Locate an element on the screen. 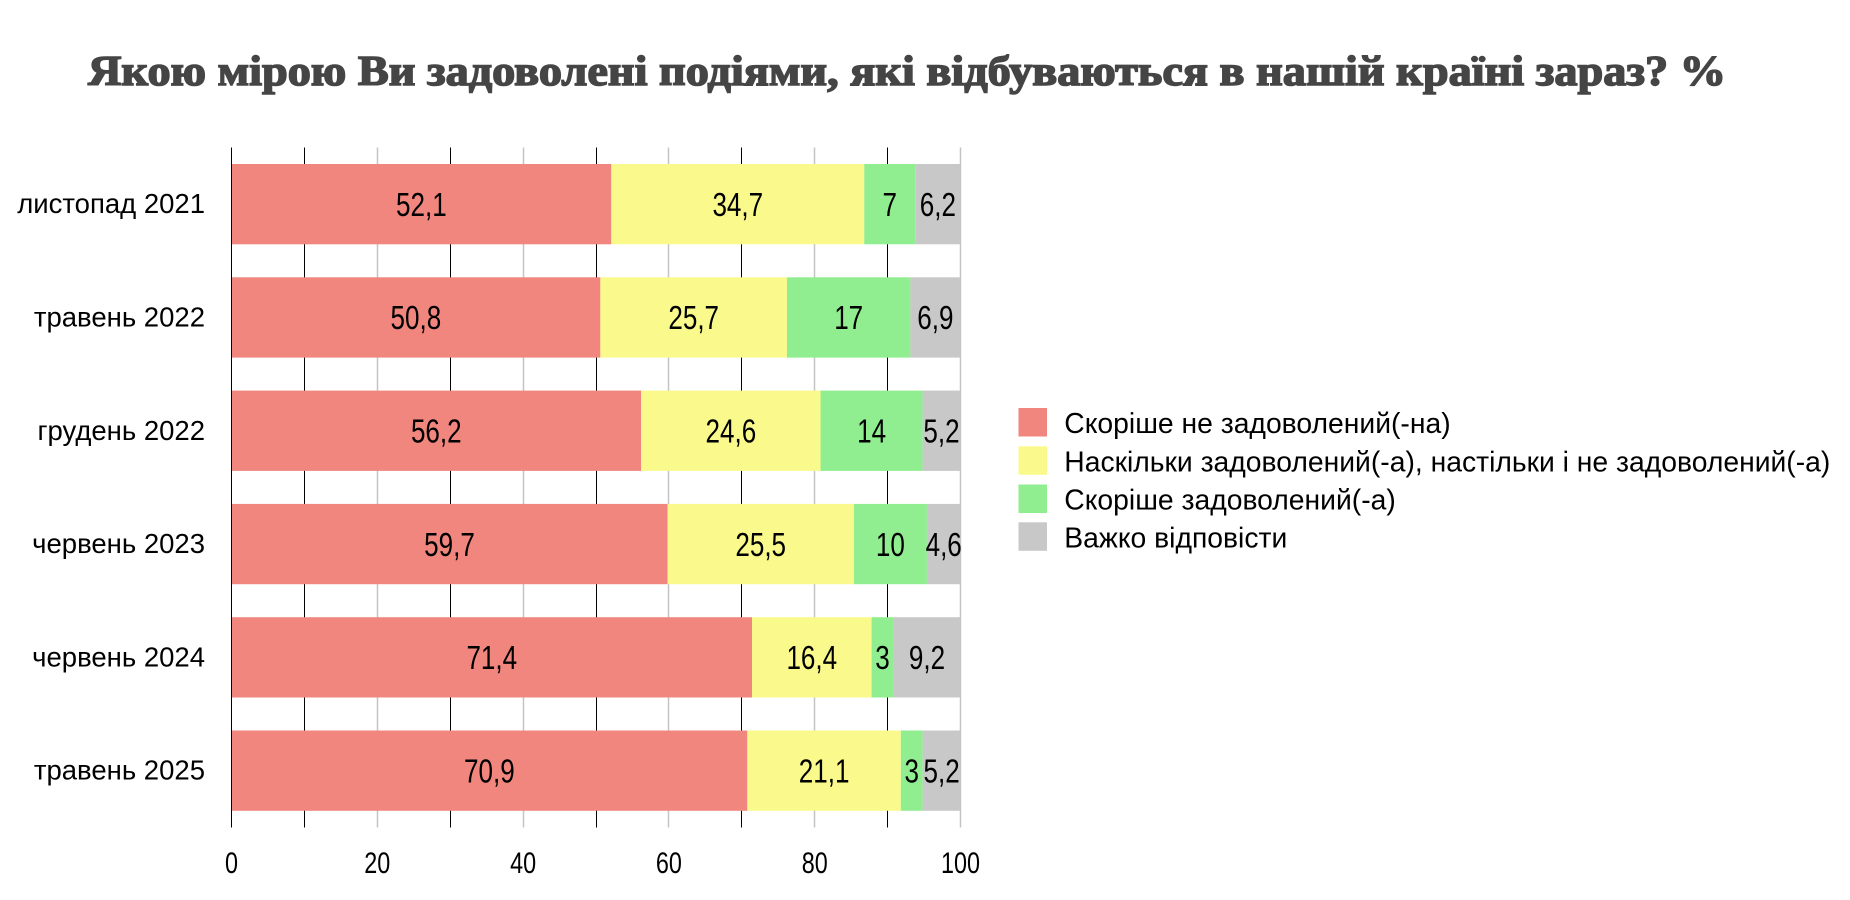 This screenshot has width=1850, height=900. svg-text: 24,6 is located at coordinates (731, 431).